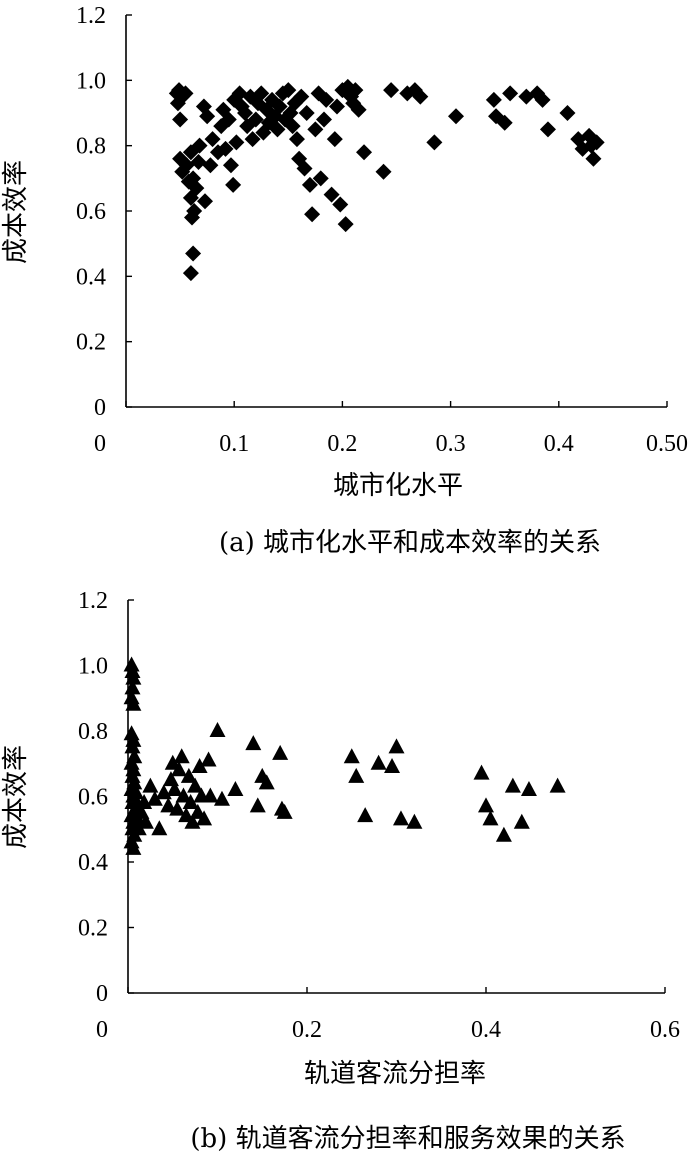 This screenshot has height=1163, width=700. What do you see at coordinates (307, 1030) in the screenshot?
I see `chart-b-x-tick-label: 0.2` at bounding box center [307, 1030].